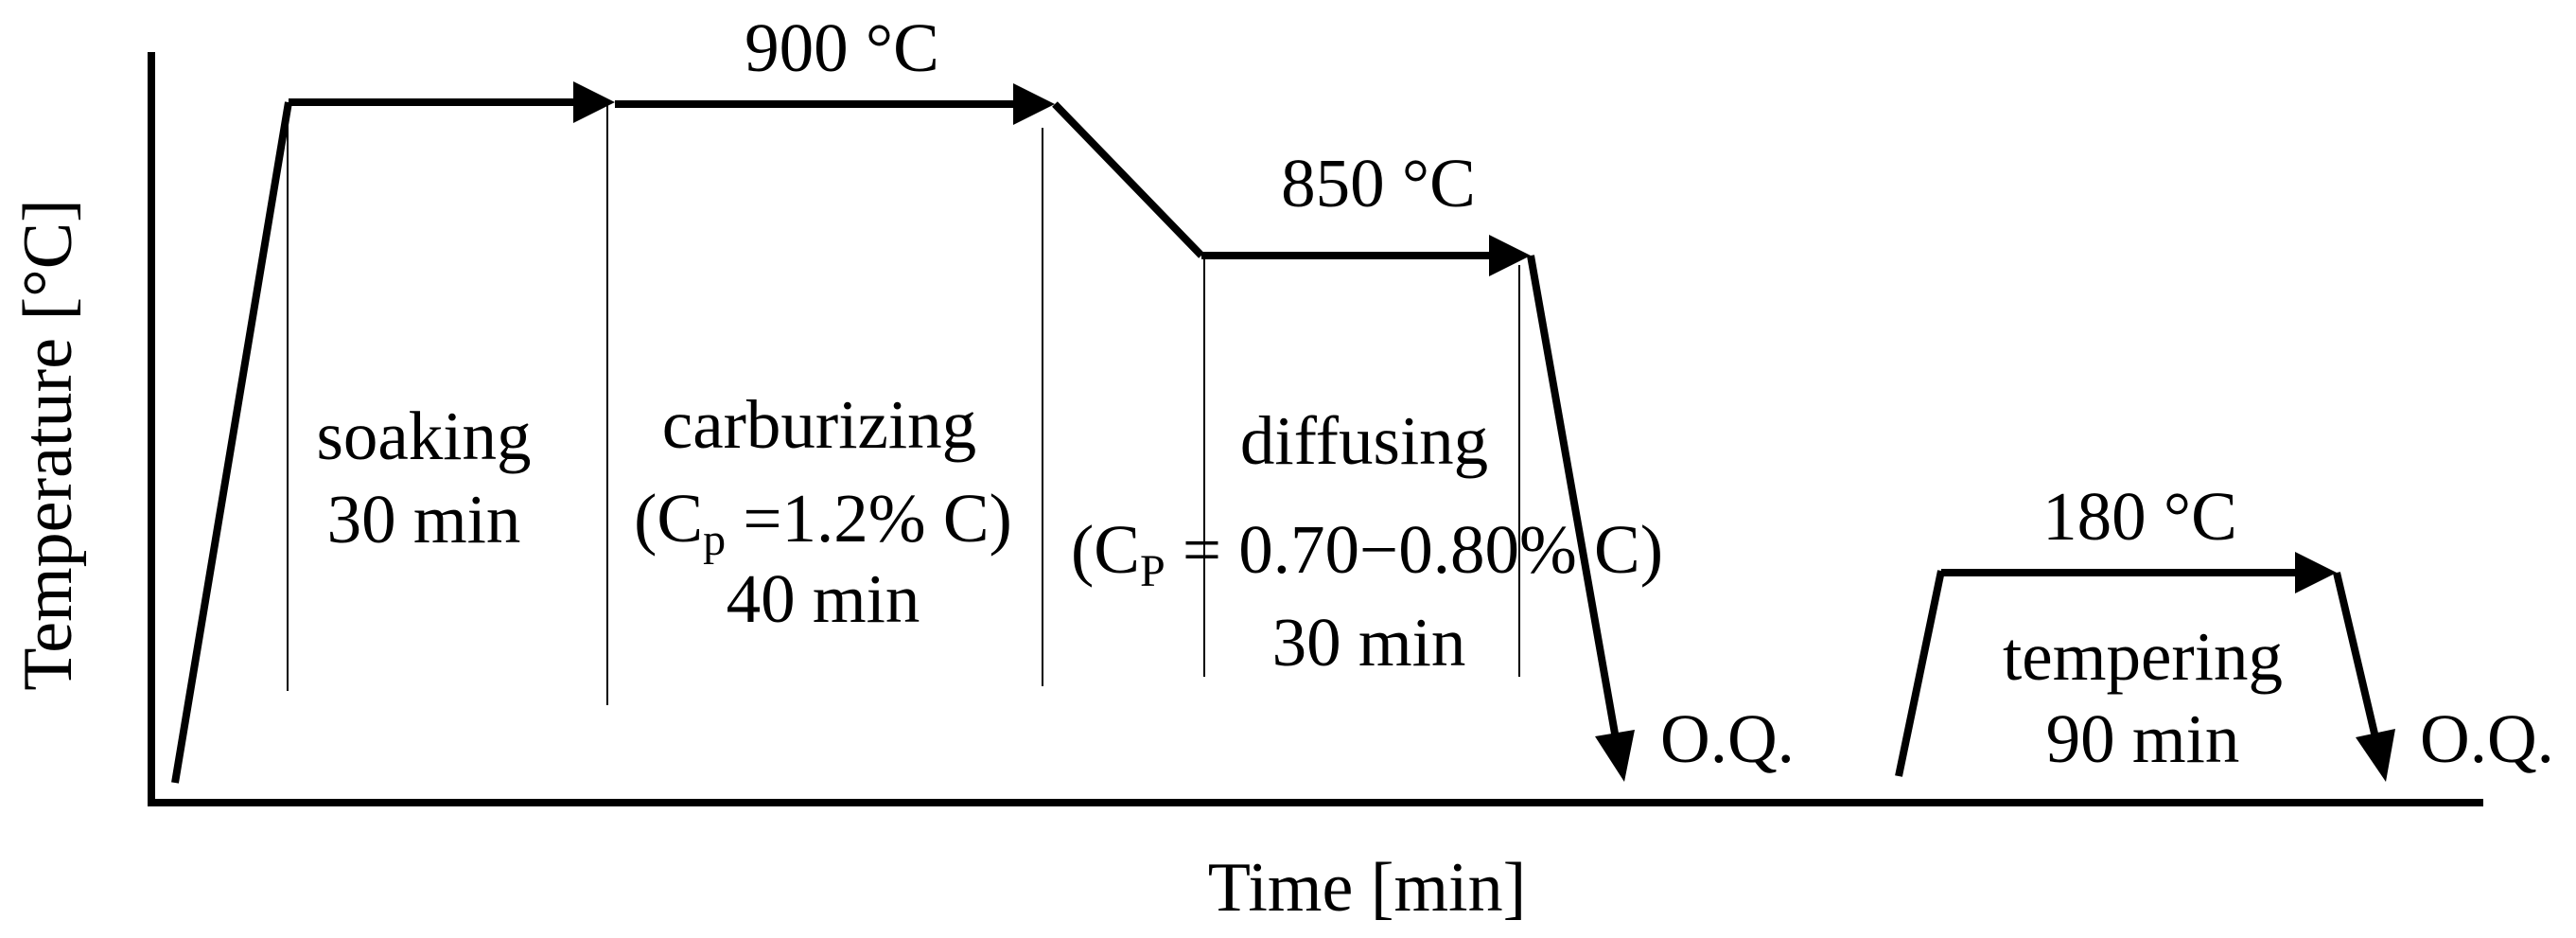 The image size is (2576, 938). What do you see at coordinates (1128, 179) in the screenshot?
I see `cooling-to-diffusion` at bounding box center [1128, 179].